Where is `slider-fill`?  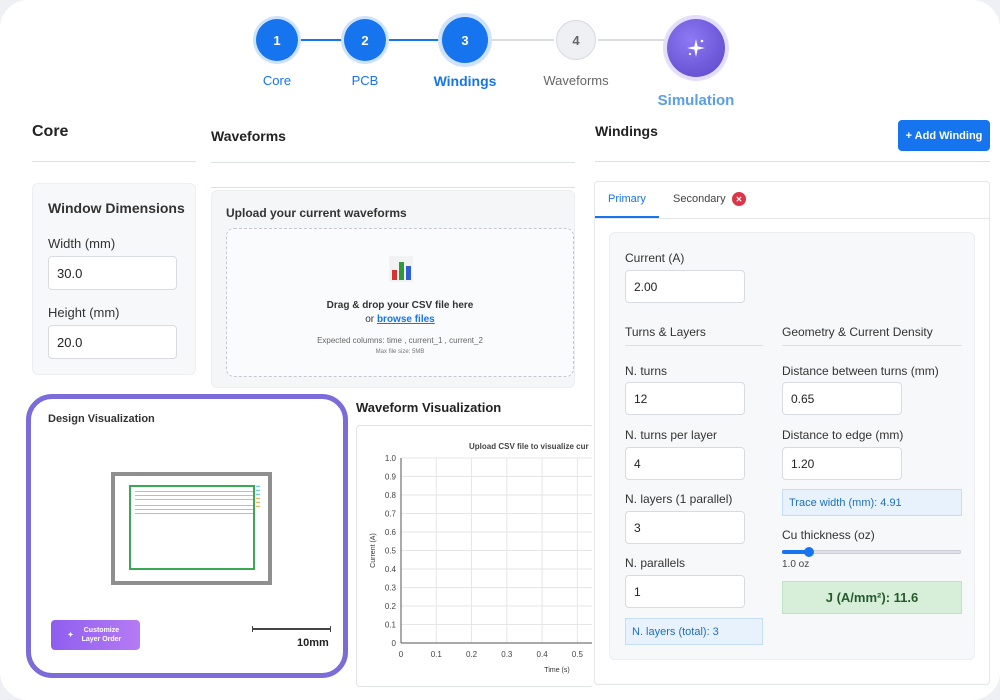 slider-fill is located at coordinates (795, 552).